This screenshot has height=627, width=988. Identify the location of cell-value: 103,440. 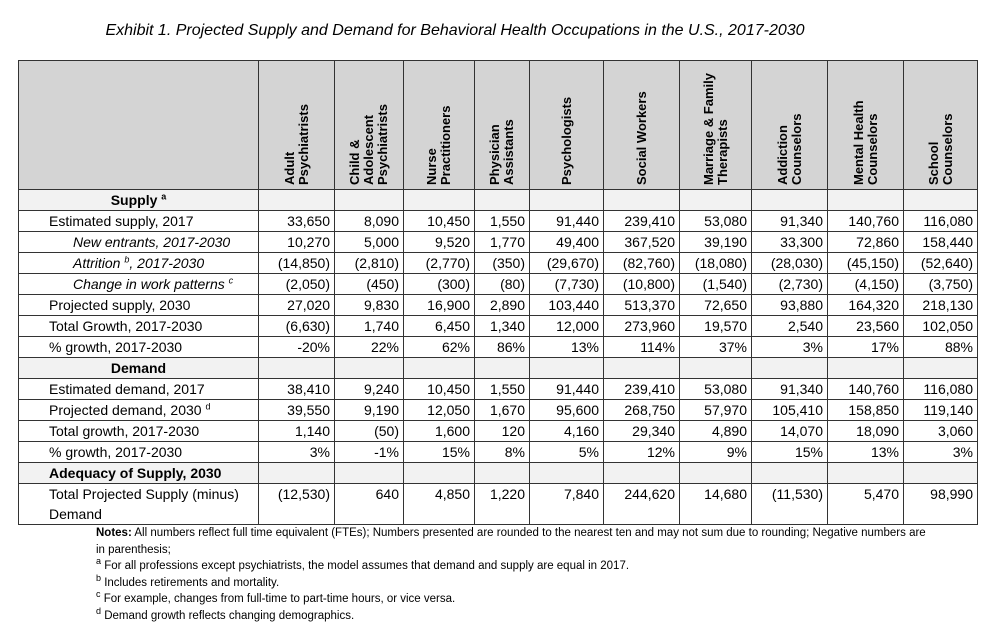
(566, 305).